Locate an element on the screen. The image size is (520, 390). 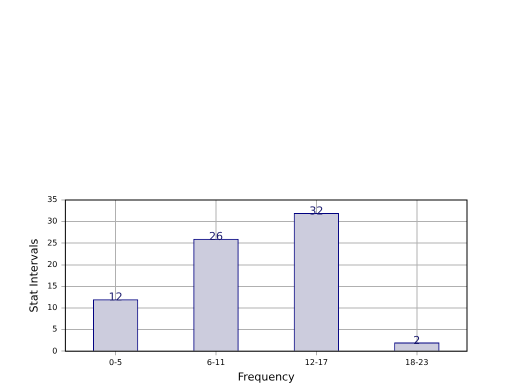
y-tick-label: 30 is located at coordinates (52, 221).